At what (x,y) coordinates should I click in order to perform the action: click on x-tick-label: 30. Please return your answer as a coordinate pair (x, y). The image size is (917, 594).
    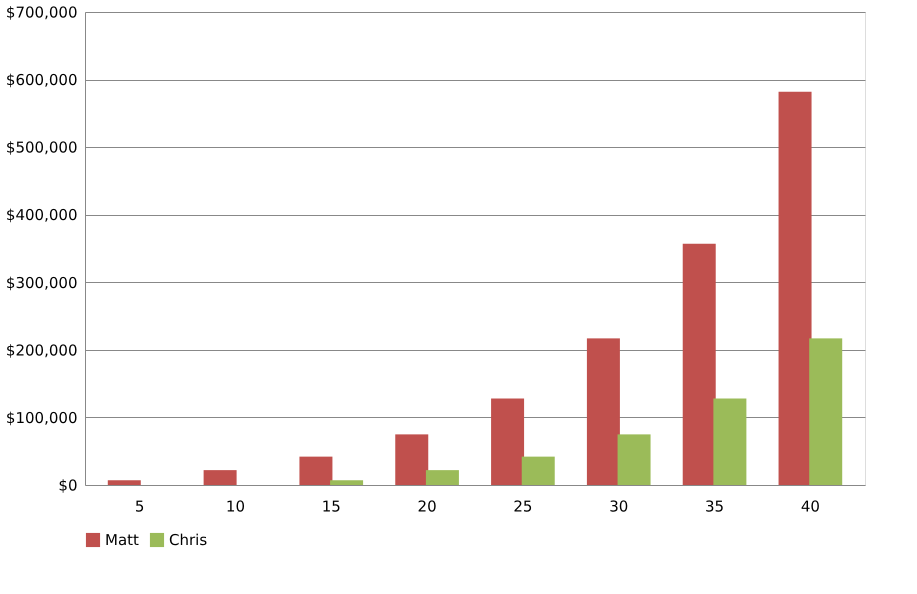
    Looking at the image, I should click on (618, 507).